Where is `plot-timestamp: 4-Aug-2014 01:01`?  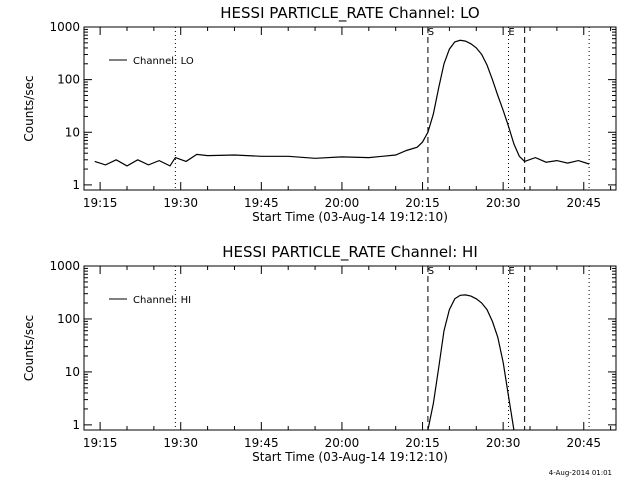
plot-timestamp: 4-Aug-2014 01:01 is located at coordinates (580, 473).